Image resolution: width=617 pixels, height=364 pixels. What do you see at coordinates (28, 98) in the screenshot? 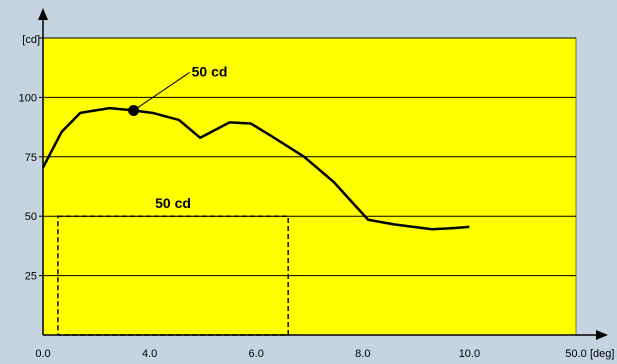
I see `y-tick-label: 100` at bounding box center [28, 98].